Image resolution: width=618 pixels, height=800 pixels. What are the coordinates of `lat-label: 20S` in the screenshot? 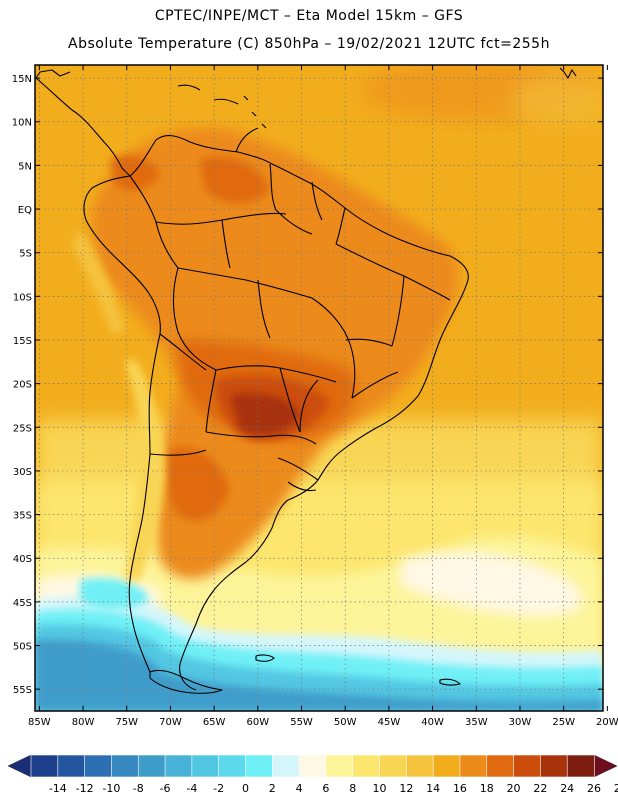 It's located at (22, 385).